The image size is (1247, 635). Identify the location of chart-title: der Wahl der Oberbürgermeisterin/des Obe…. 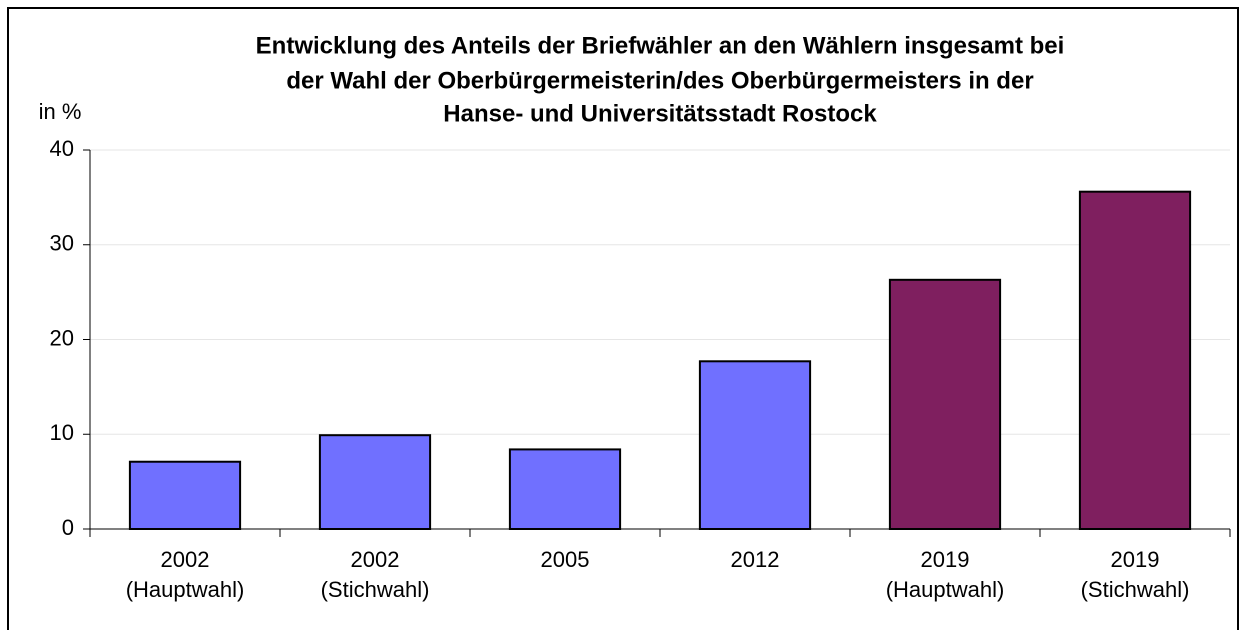
(659, 80).